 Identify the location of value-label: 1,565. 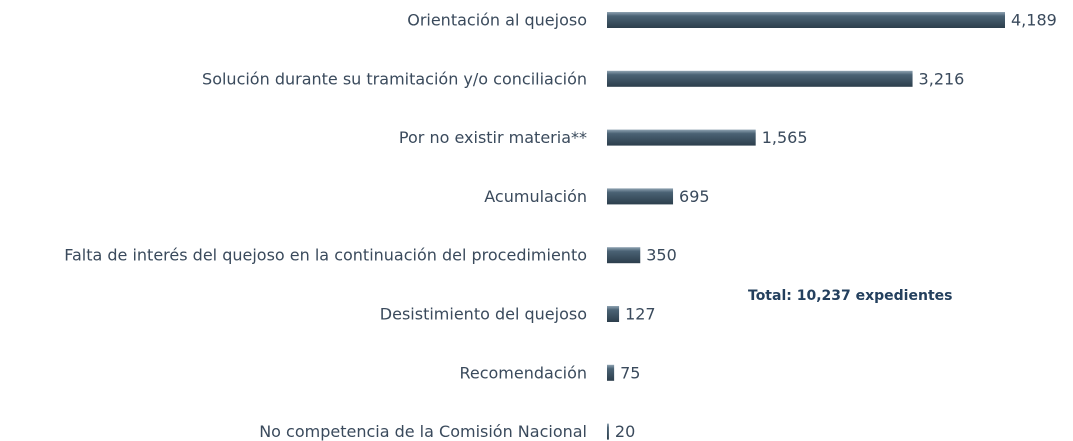
(785, 137).